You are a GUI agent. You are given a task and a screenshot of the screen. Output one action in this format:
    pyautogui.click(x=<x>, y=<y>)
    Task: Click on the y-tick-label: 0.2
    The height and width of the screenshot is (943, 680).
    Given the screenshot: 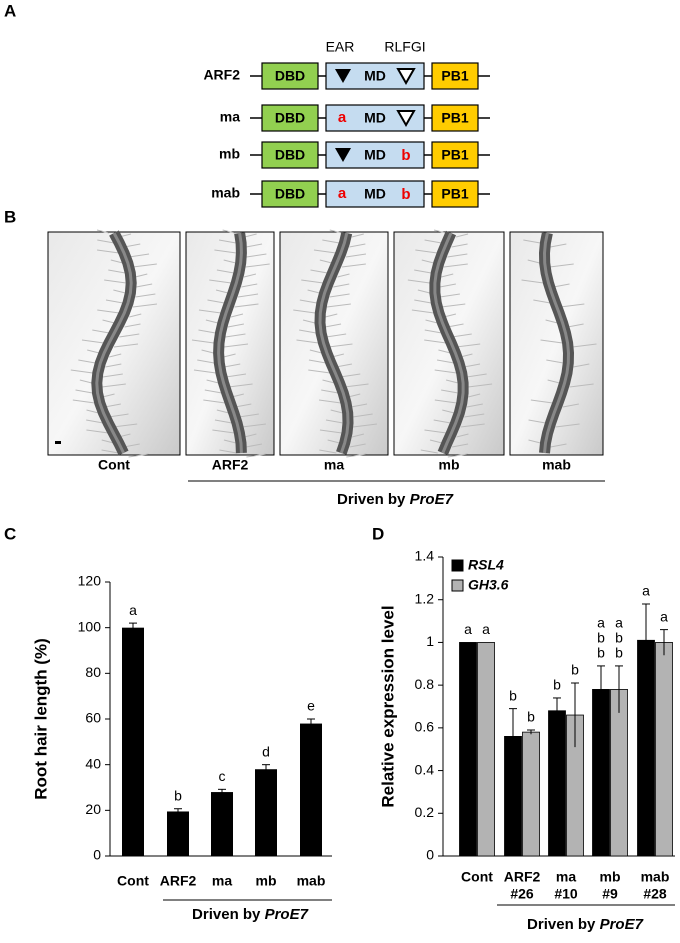 What is the action you would take?
    pyautogui.click(x=425, y=812)
    